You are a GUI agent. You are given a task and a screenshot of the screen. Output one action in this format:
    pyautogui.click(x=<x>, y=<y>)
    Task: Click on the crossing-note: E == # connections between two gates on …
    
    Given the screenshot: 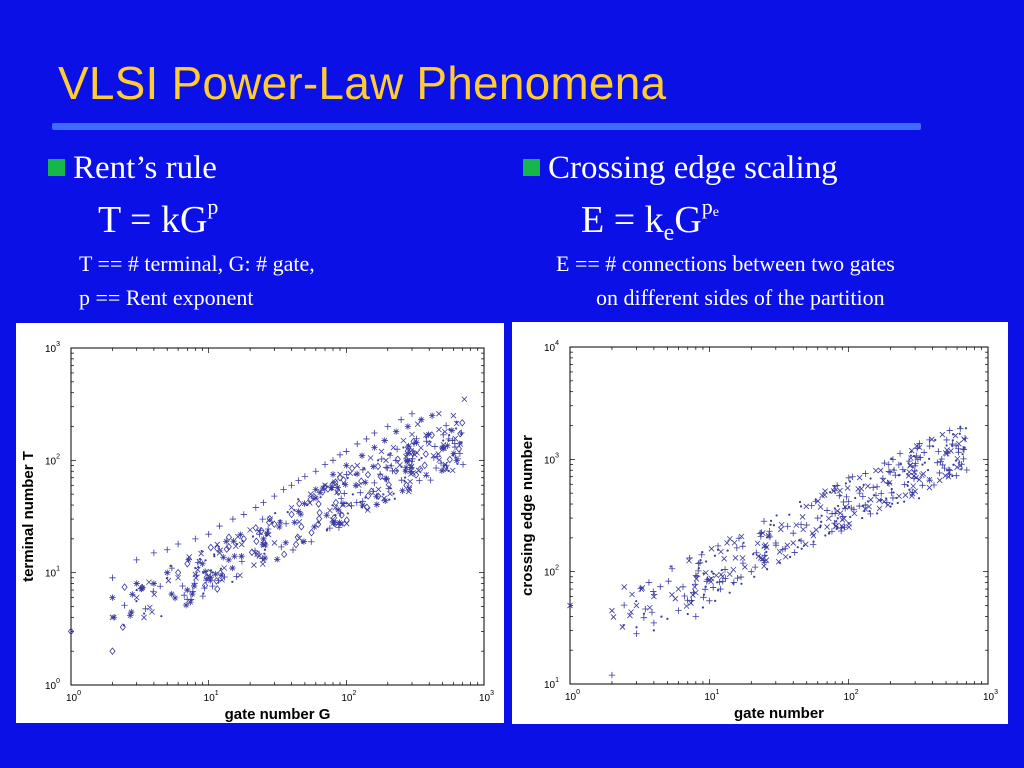 What is the action you would take?
    pyautogui.click(x=776, y=281)
    